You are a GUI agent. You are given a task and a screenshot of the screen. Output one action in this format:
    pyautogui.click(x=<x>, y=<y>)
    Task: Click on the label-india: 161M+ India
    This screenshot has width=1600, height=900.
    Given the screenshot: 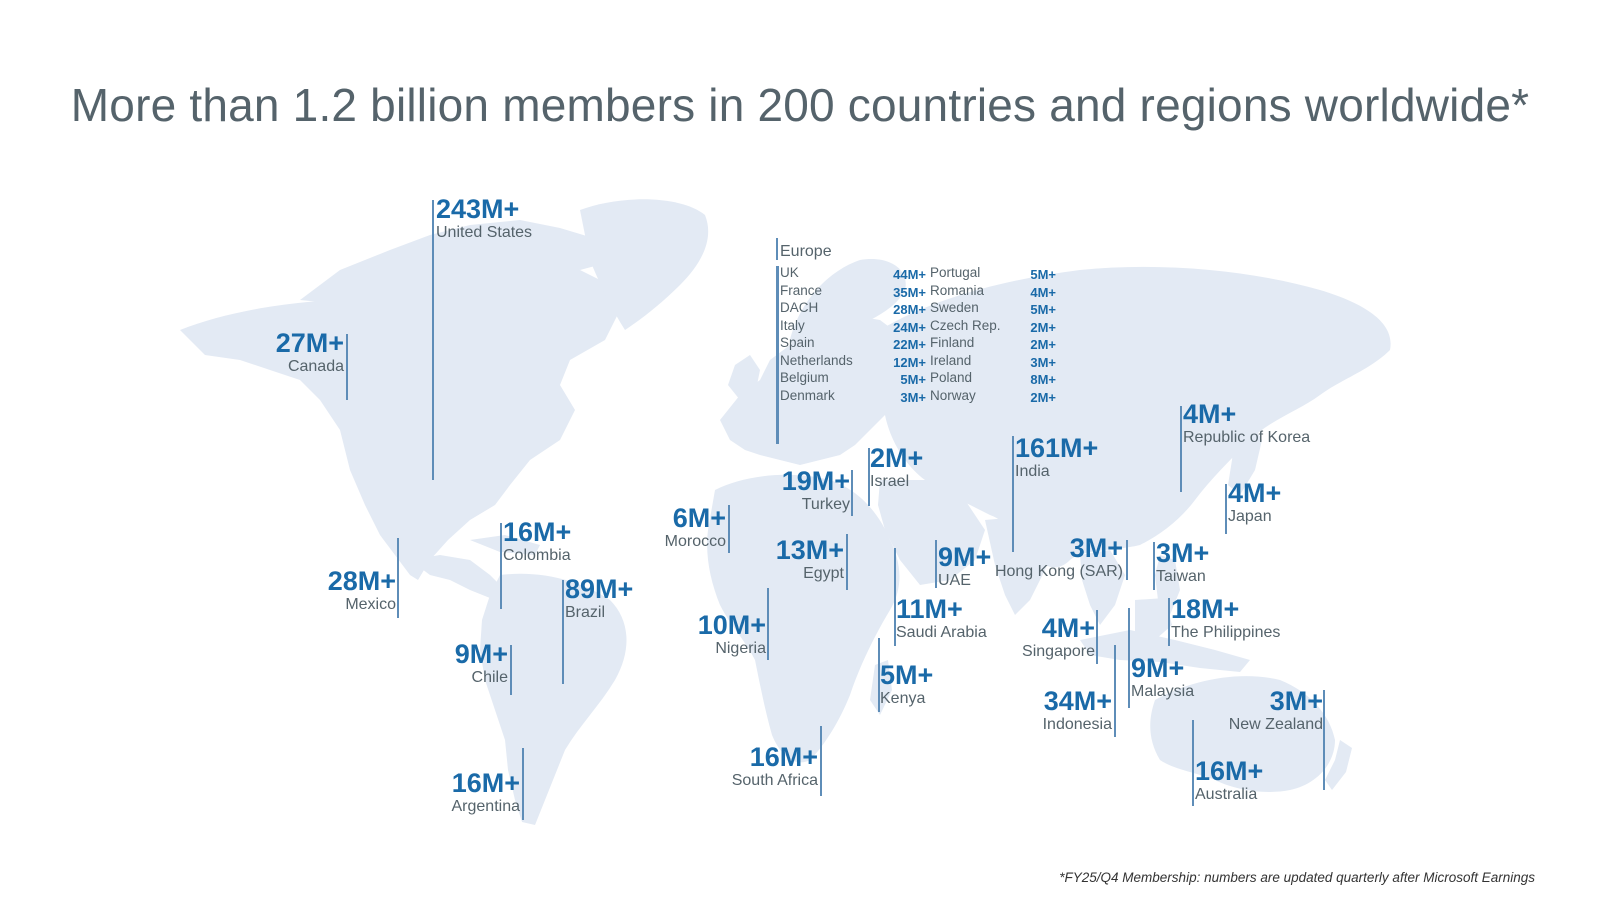 What is the action you would take?
    pyautogui.click(x=1056, y=457)
    